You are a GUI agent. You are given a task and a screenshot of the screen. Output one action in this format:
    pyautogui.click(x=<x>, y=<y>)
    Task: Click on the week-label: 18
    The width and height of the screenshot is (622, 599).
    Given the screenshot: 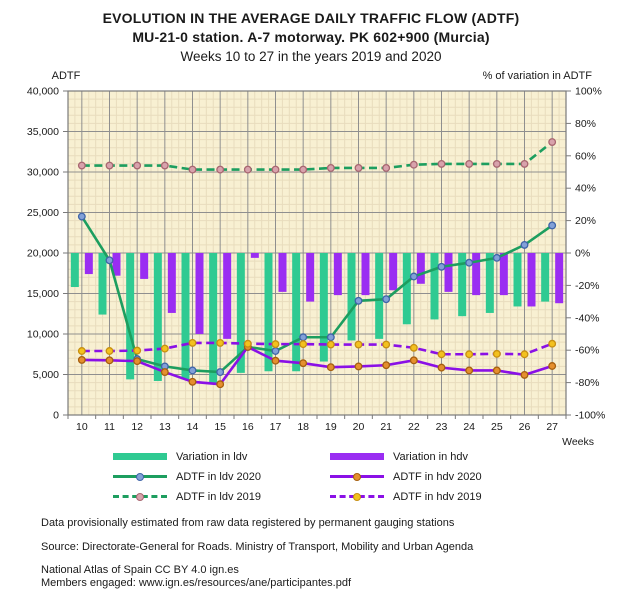 What is the action you would take?
    pyautogui.click(x=303, y=427)
    